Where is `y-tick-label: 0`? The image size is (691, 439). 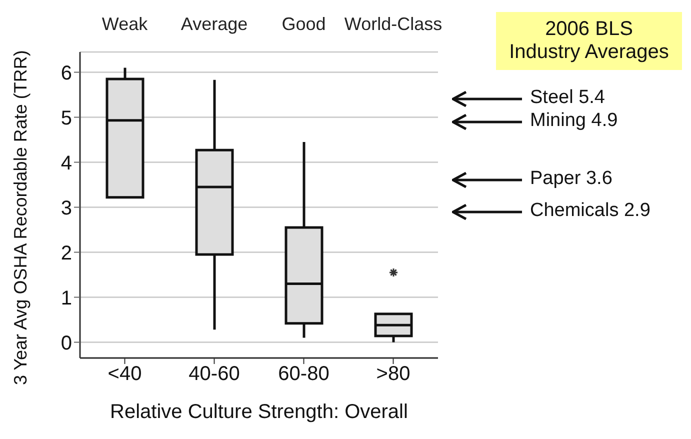
y-tick-label: 0 is located at coordinates (66, 343).